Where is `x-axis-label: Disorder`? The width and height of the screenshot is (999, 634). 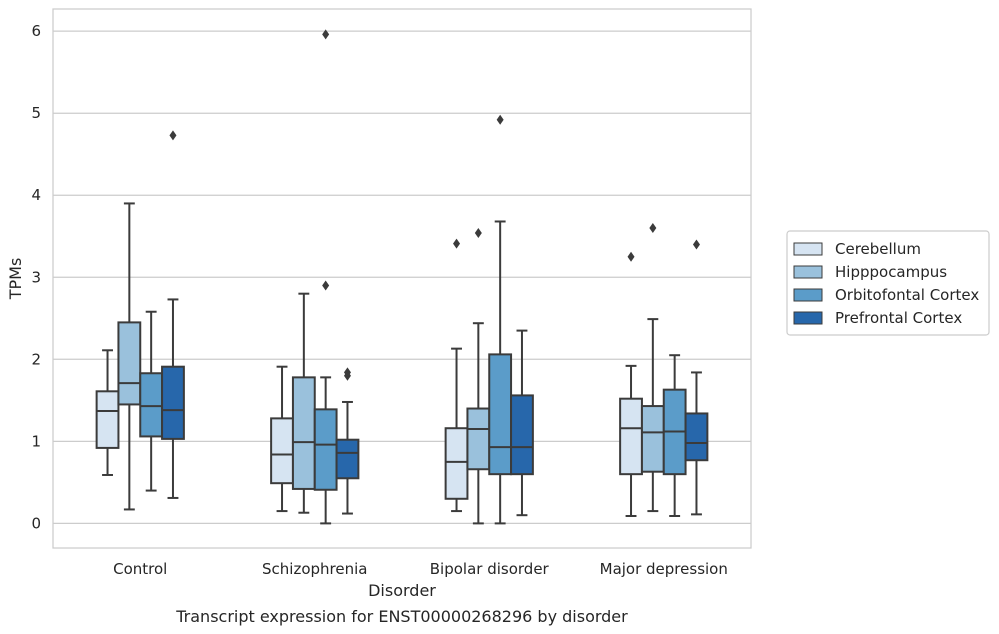
x-axis-label: Disorder is located at coordinates (402, 590).